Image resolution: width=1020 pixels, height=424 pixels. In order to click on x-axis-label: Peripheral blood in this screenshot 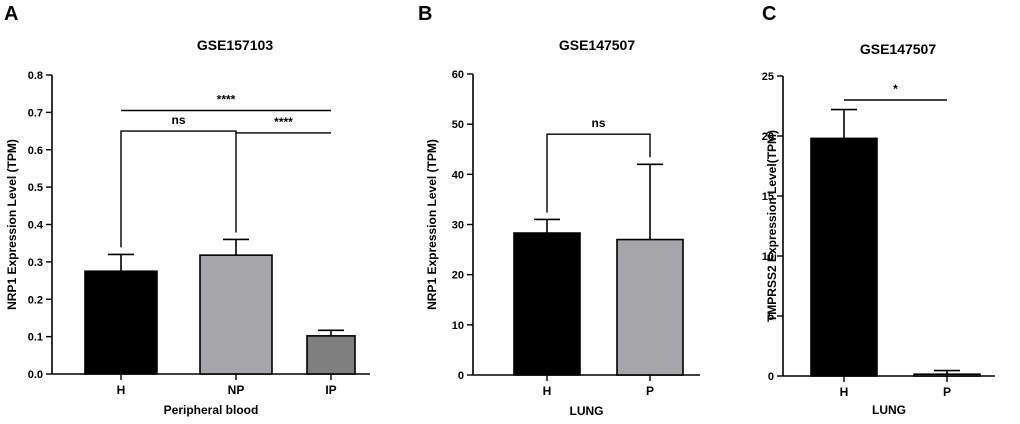, I will do `click(211, 410)`.